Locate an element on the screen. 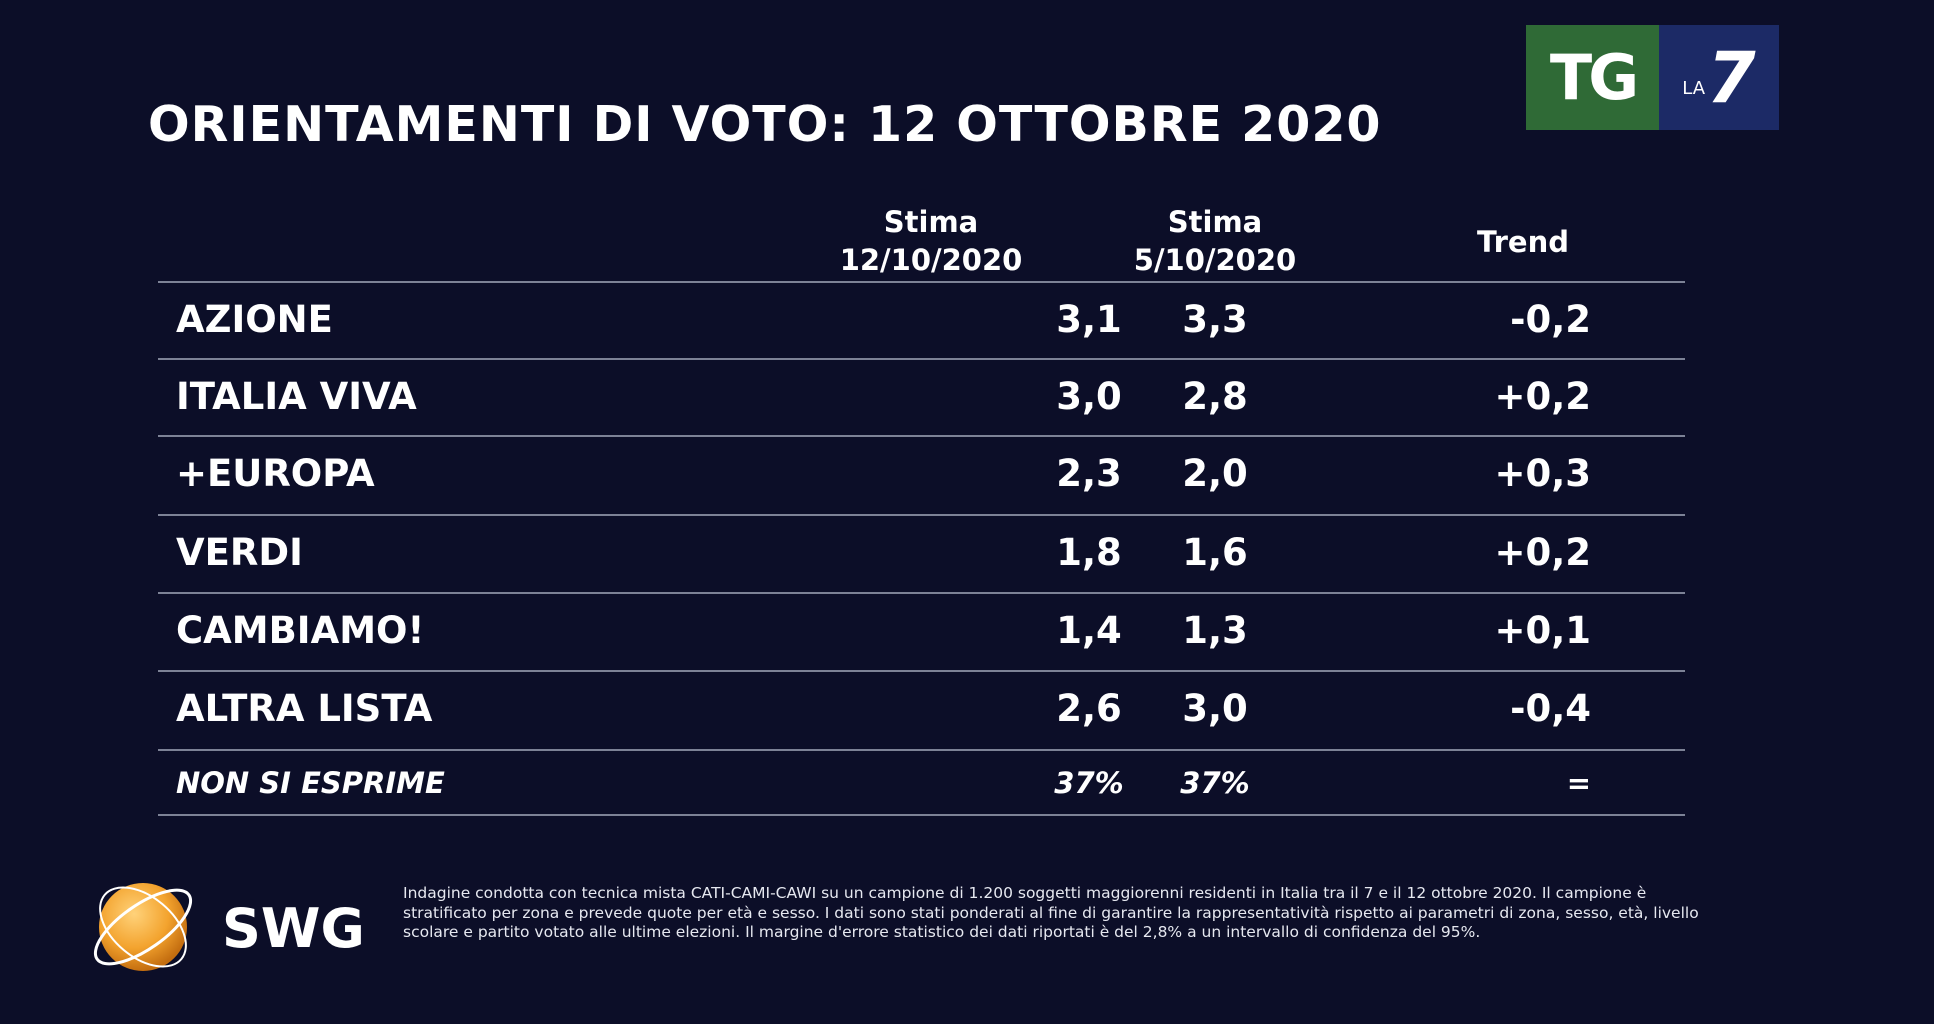 This screenshot has width=1934, height=1024. stima-12-10: 3,1 is located at coordinates (1089, 319).